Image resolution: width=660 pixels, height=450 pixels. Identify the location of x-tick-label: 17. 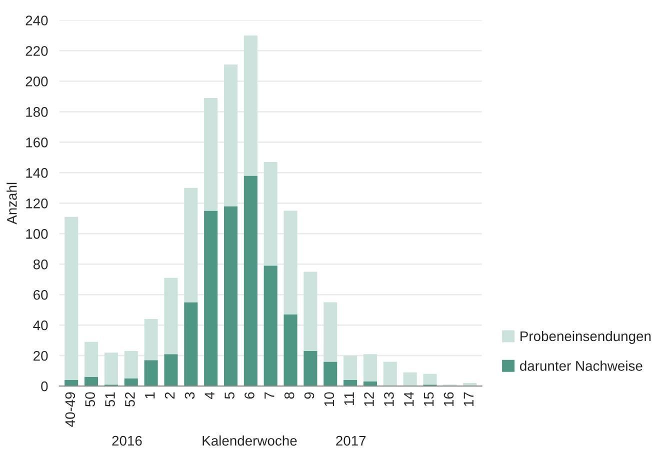
(469, 399).